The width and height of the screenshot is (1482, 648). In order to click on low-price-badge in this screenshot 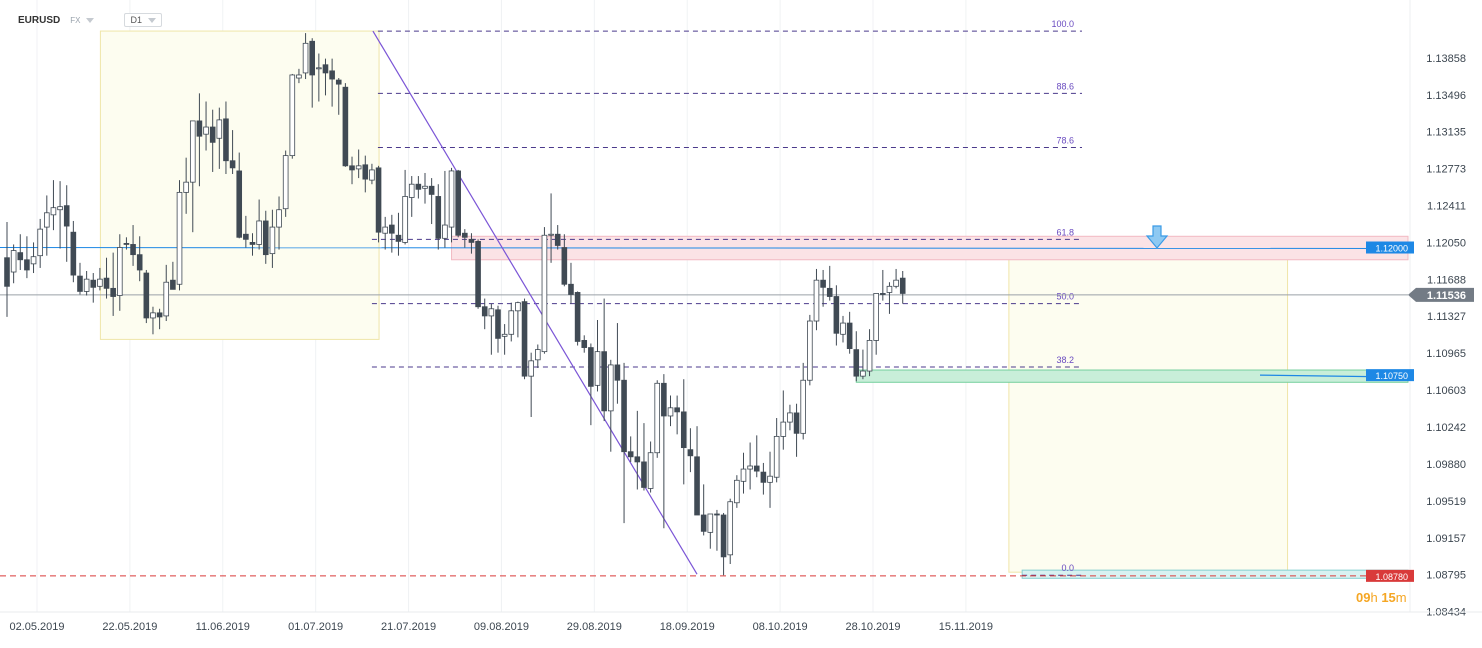, I will do `click(1390, 575)`.